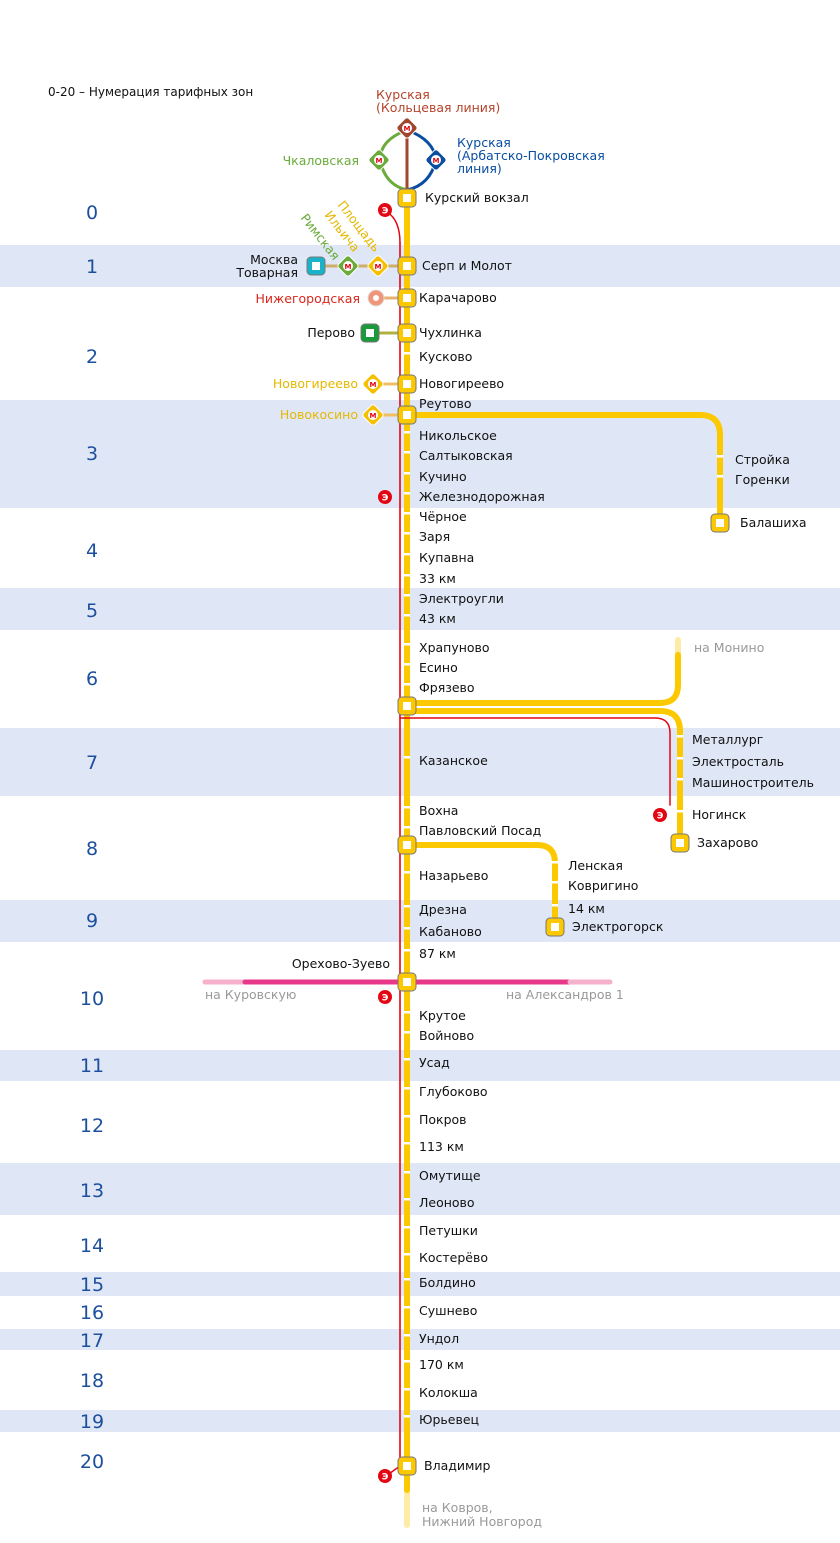  I want to click on station-label: Крутое, so click(442, 1015).